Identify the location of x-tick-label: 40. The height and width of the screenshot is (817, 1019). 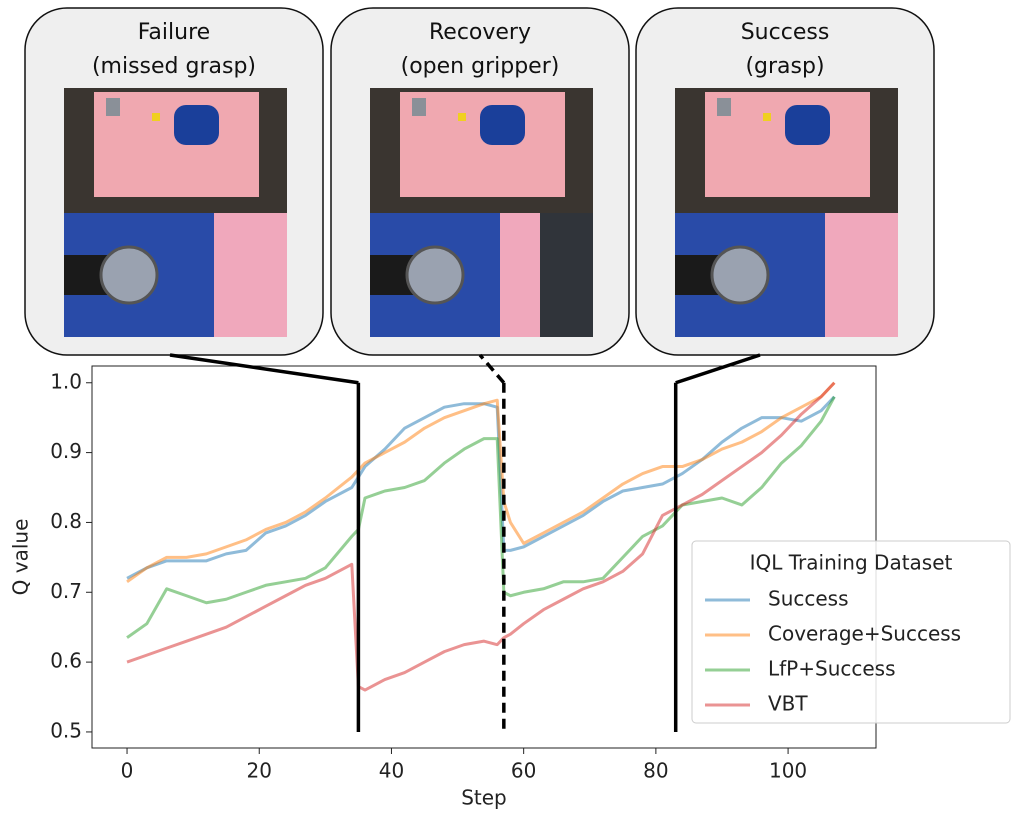
(391, 771).